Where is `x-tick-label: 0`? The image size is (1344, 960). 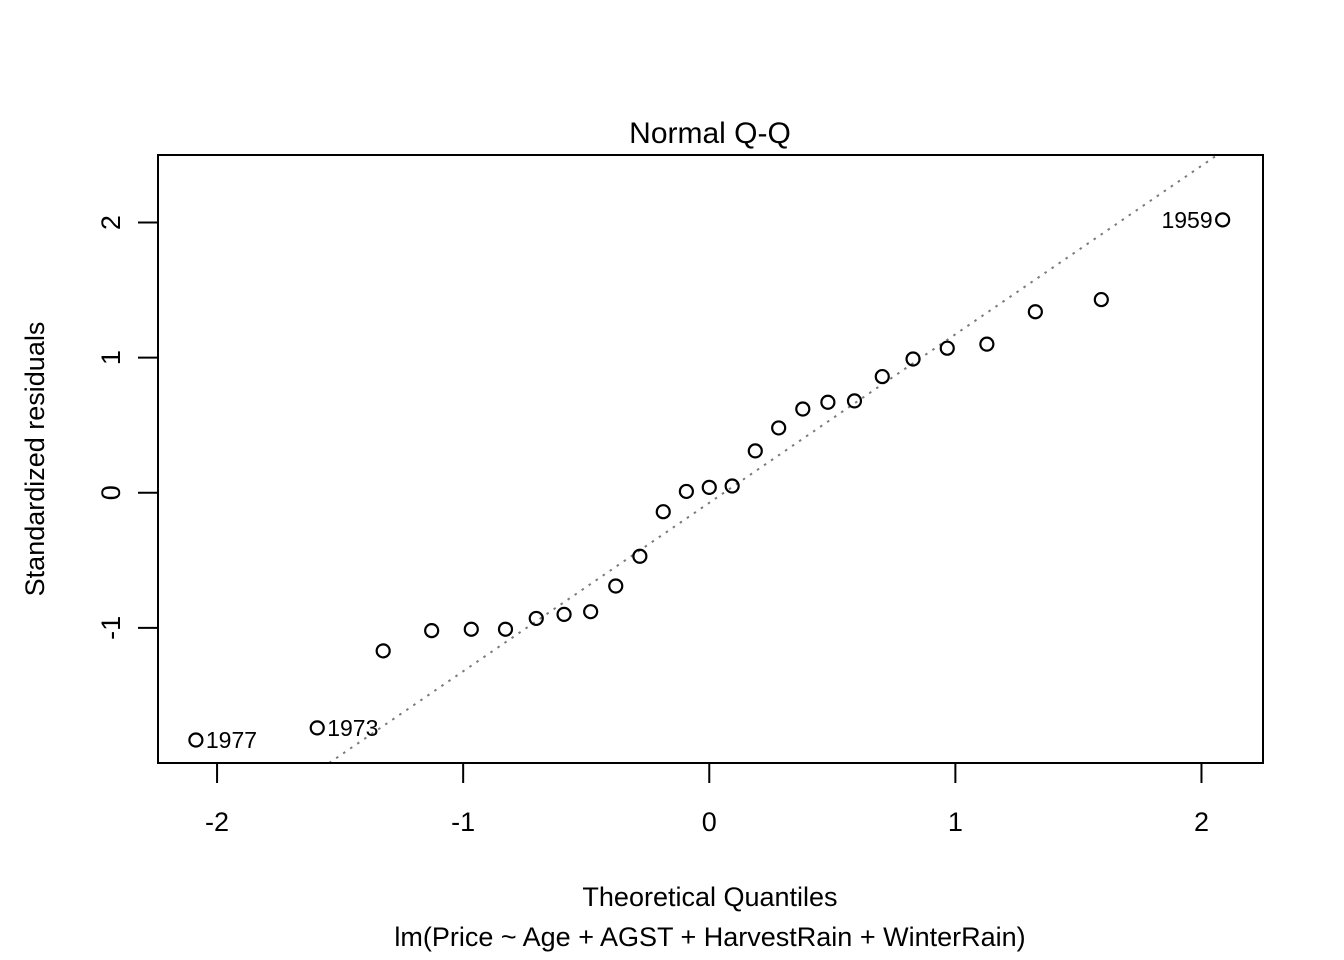 x-tick-label: 0 is located at coordinates (709, 822).